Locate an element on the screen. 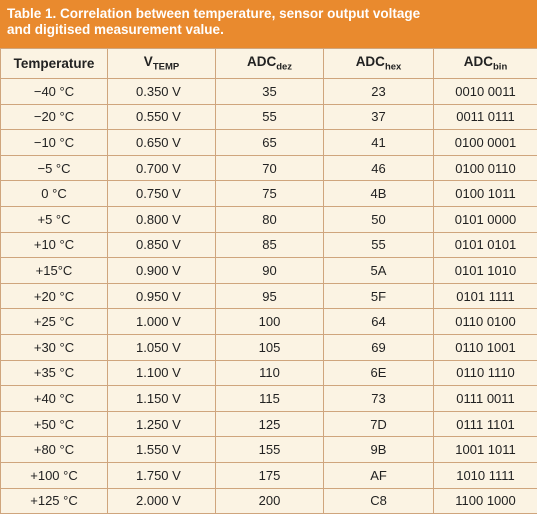 This screenshot has width=537, height=514. table-cell: 105 is located at coordinates (269, 347).